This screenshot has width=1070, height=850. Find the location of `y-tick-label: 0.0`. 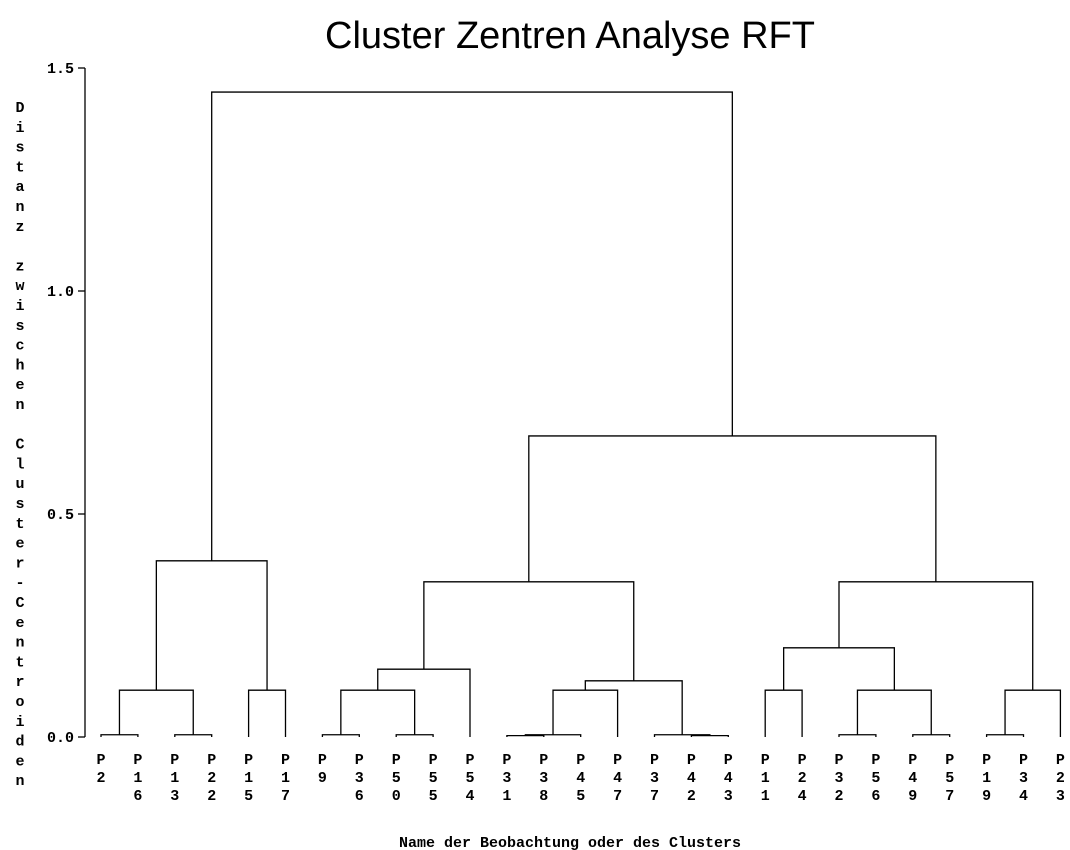

y-tick-label: 0.0 is located at coordinates (60, 738).